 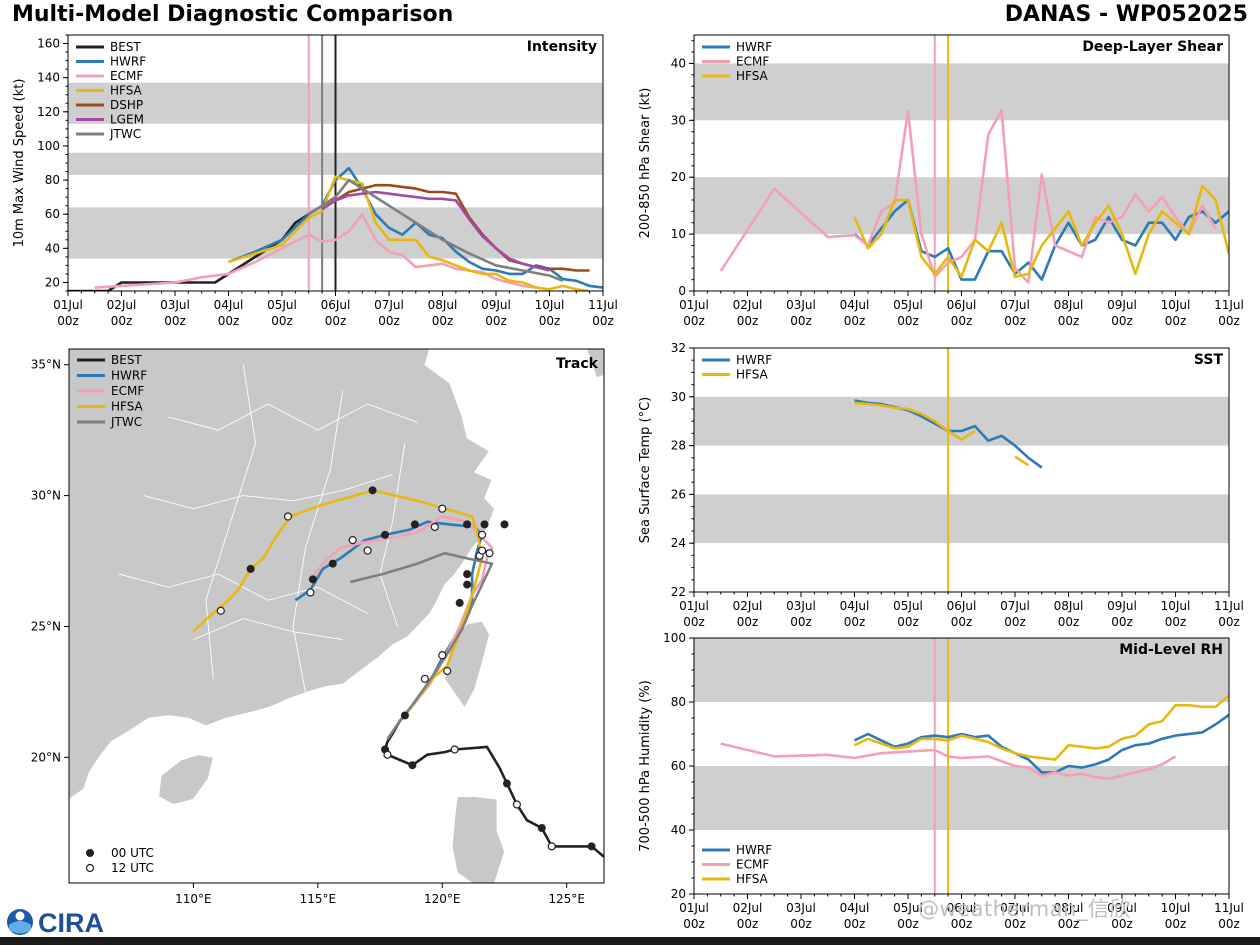 I want to click on track-line-jtwc, so click(x=421, y=645).